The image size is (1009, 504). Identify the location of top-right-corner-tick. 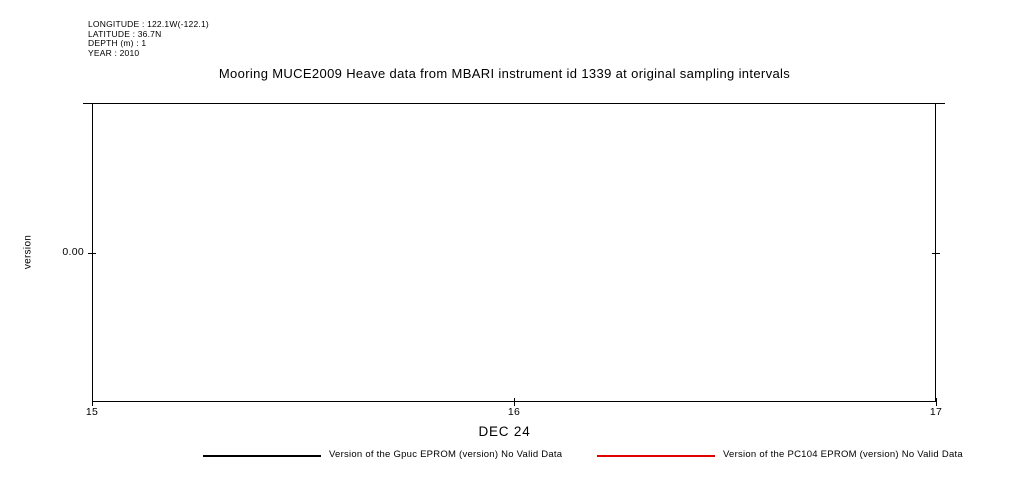
(940, 103).